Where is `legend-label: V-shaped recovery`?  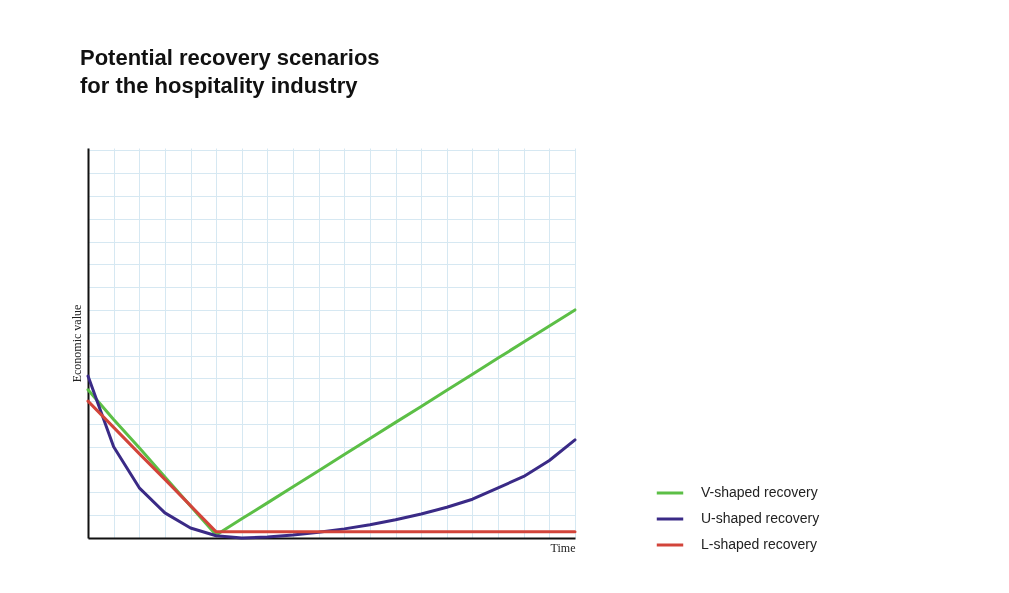
legend-label: V-shaped recovery is located at coordinates (759, 492).